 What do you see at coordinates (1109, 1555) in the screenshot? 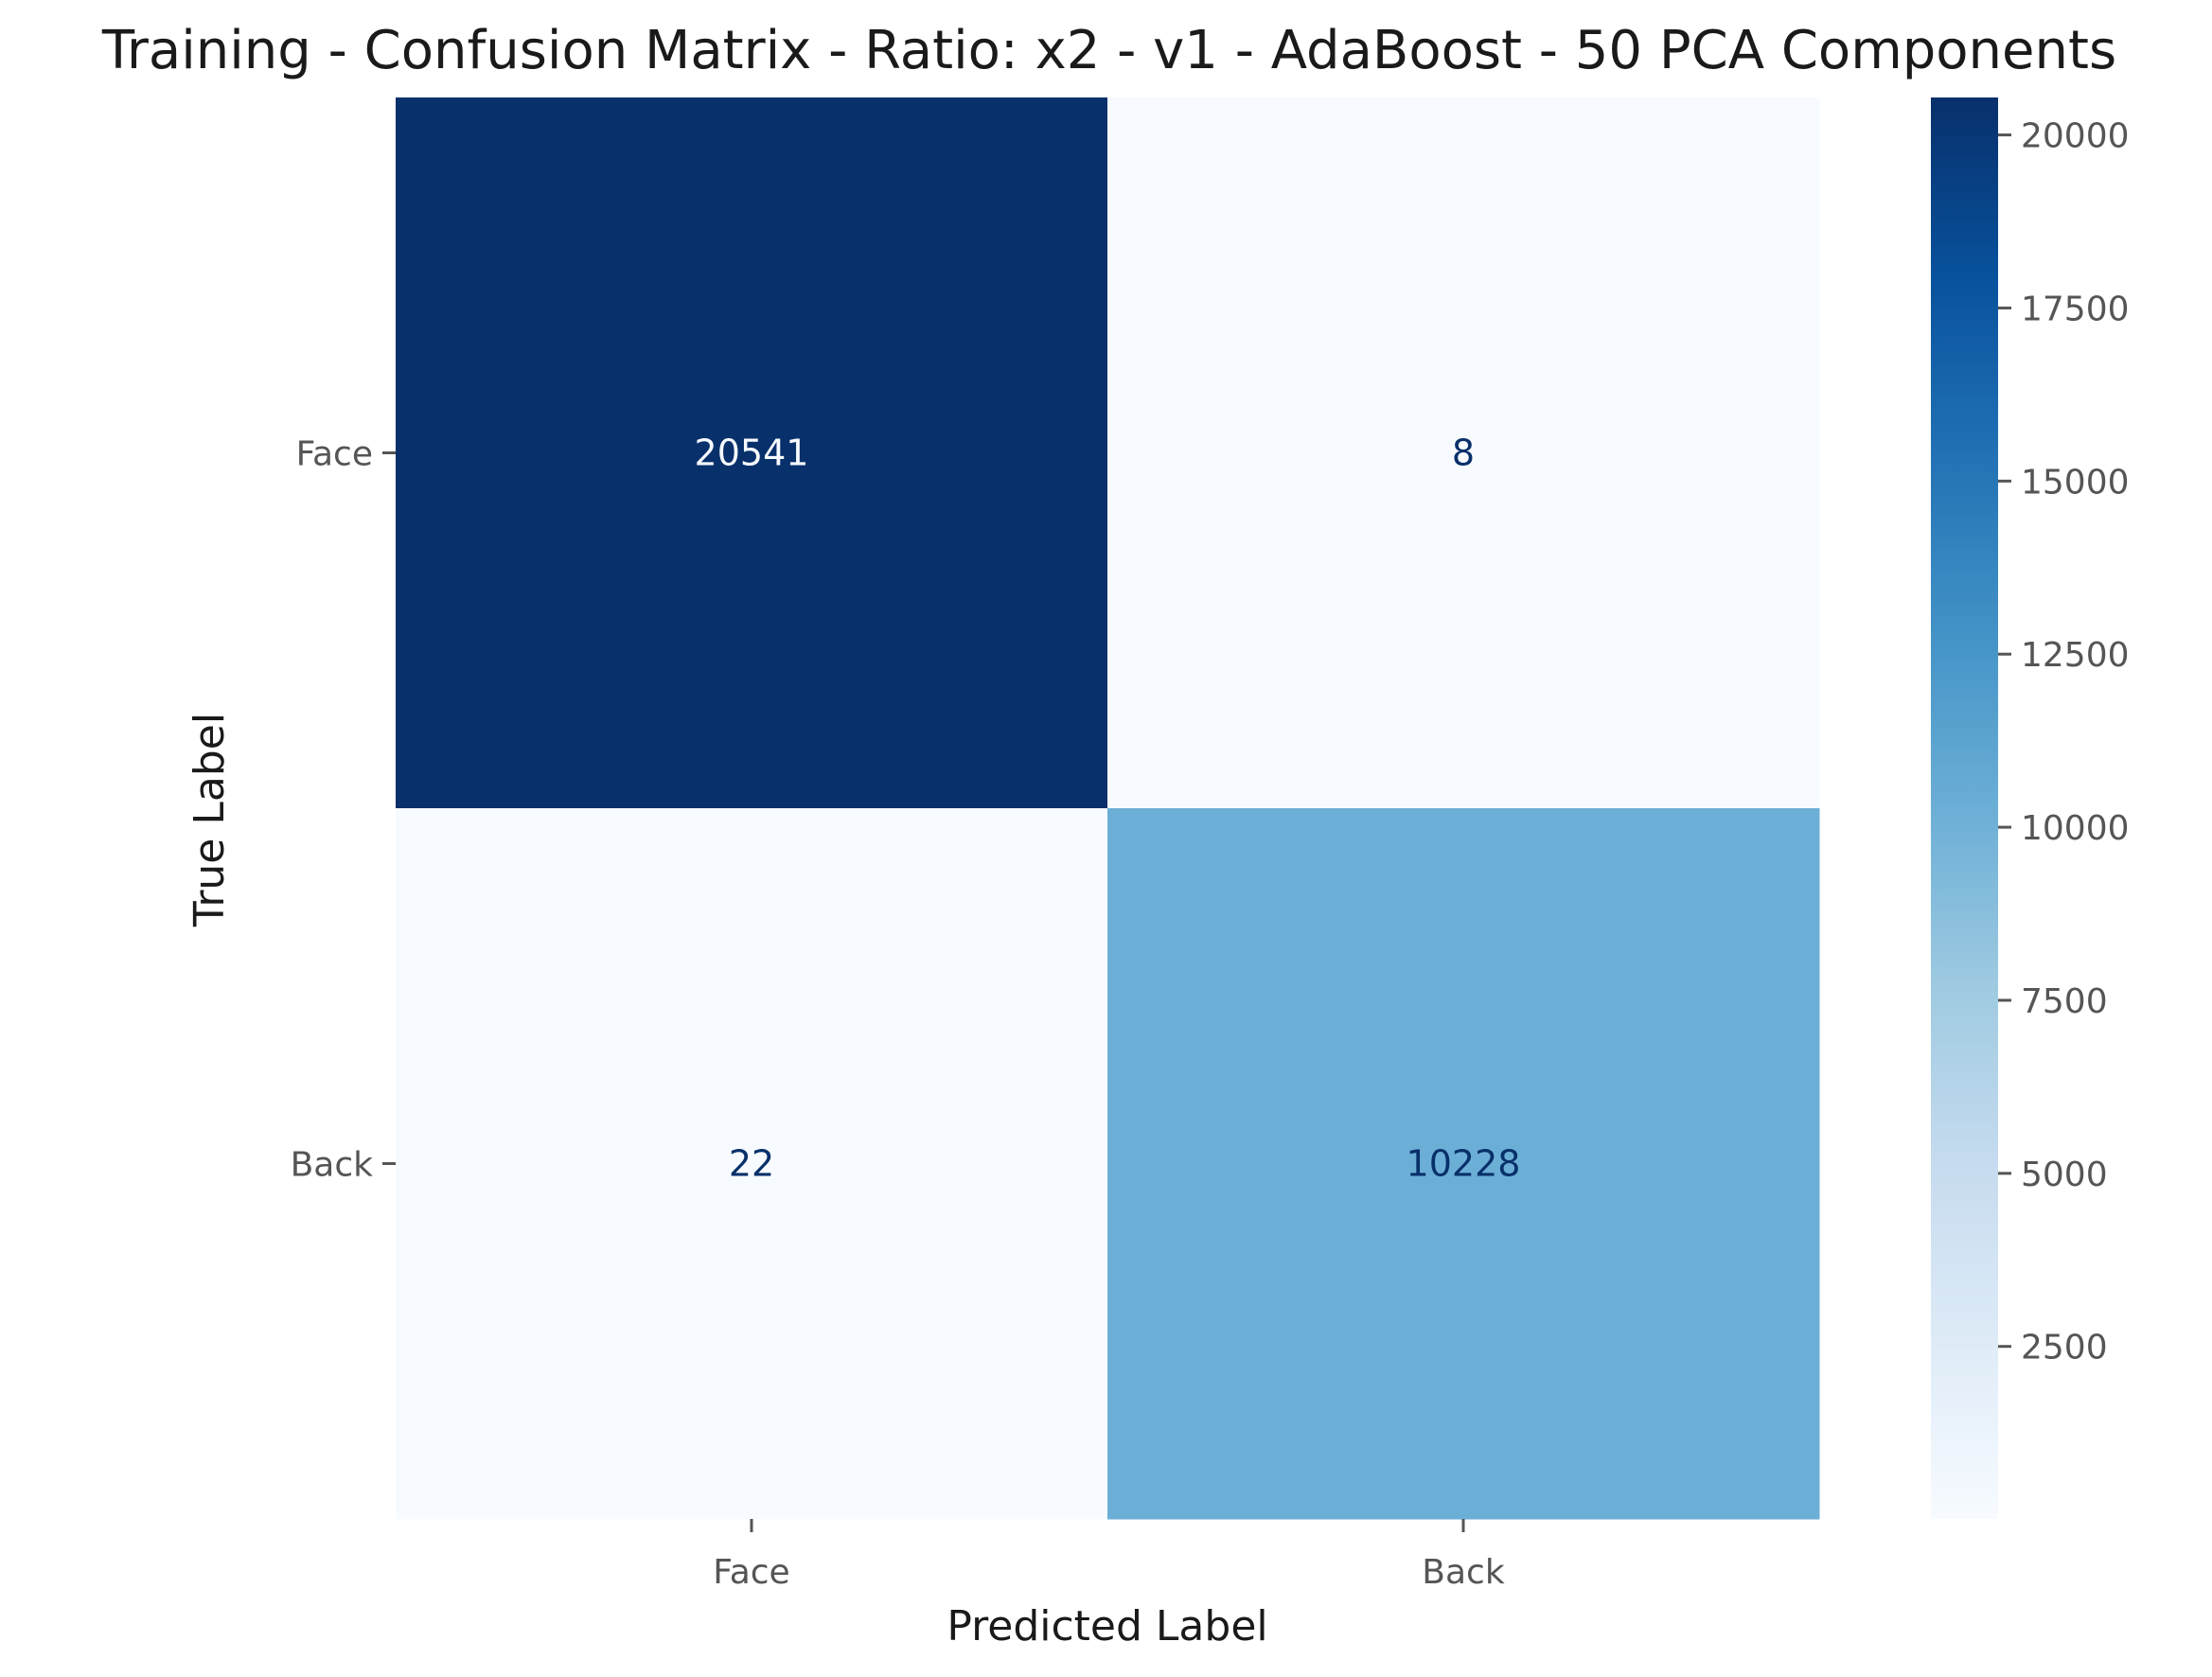
I see `x-axis-ticks: Face Back` at bounding box center [1109, 1555].